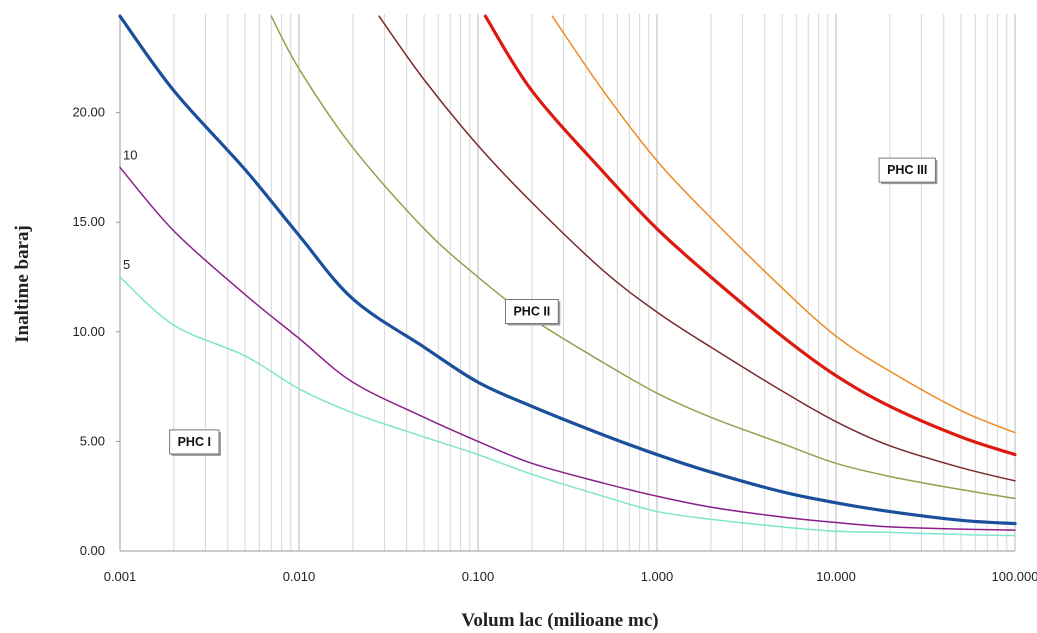  What do you see at coordinates (657, 576) in the screenshot?
I see `x-tick-label: 1.000` at bounding box center [657, 576].